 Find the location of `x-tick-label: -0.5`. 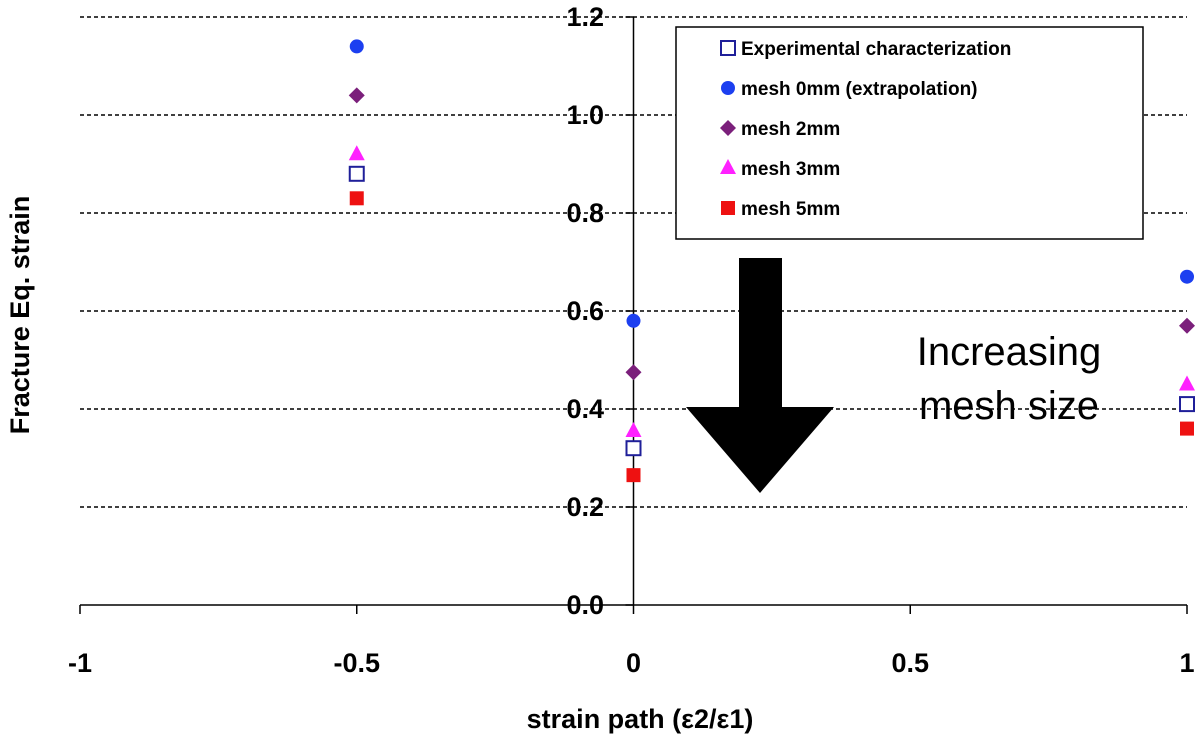

x-tick-label: -0.5 is located at coordinates (356, 663).